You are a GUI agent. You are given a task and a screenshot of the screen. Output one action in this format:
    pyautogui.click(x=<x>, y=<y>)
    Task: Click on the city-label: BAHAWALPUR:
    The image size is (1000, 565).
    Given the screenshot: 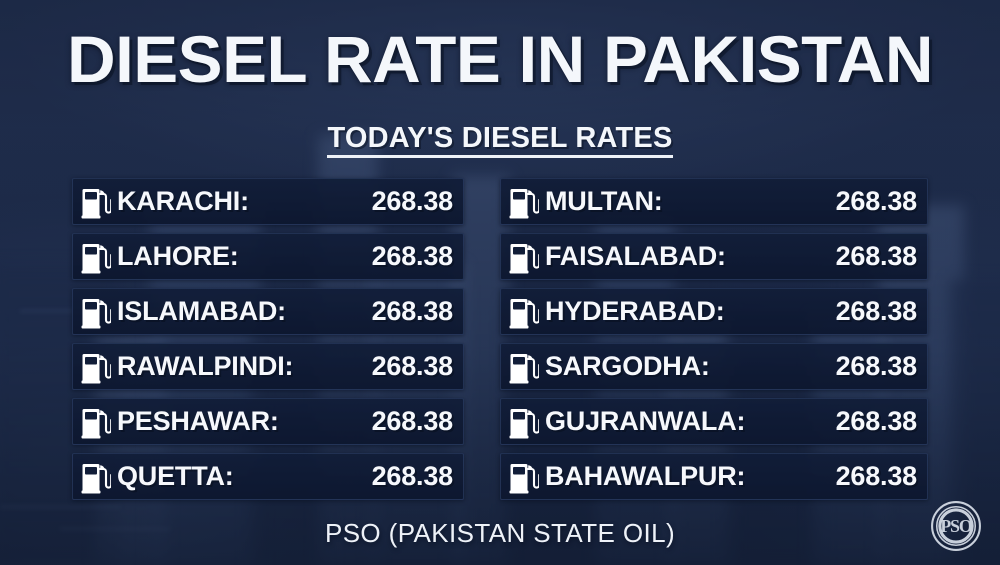 What is the action you would take?
    pyautogui.click(x=645, y=476)
    